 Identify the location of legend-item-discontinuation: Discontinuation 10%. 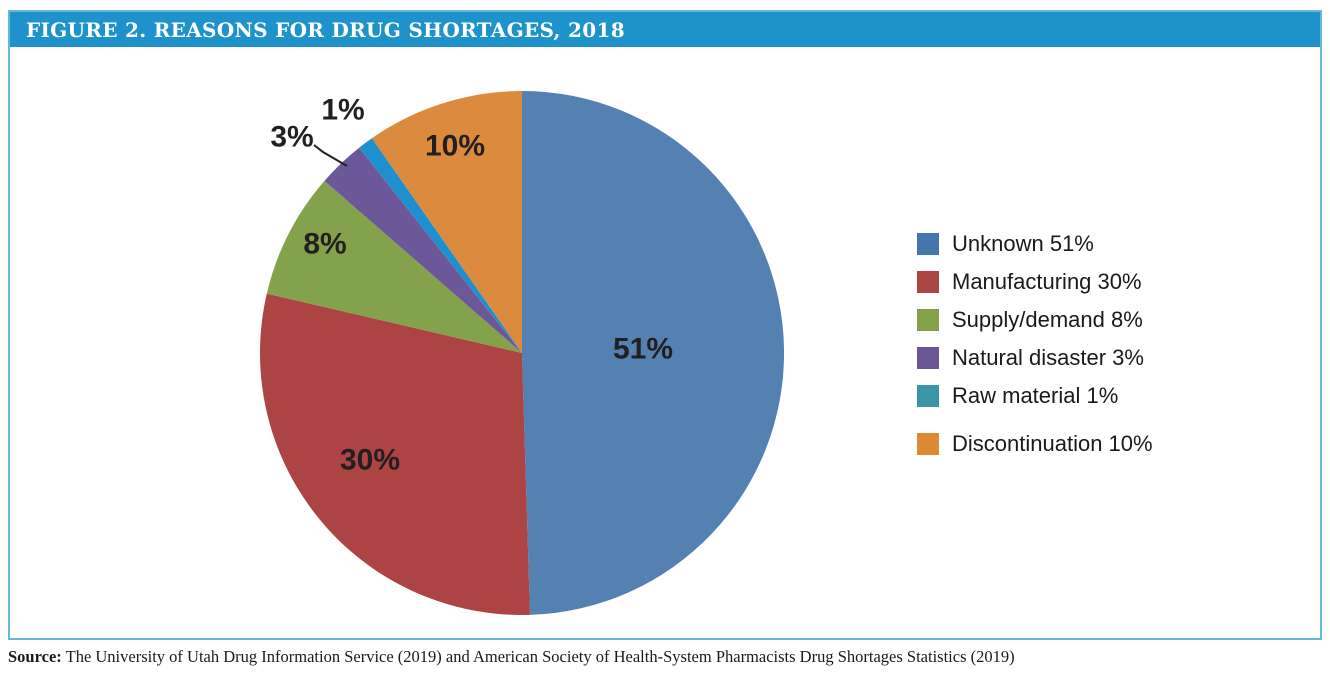
(1035, 444).